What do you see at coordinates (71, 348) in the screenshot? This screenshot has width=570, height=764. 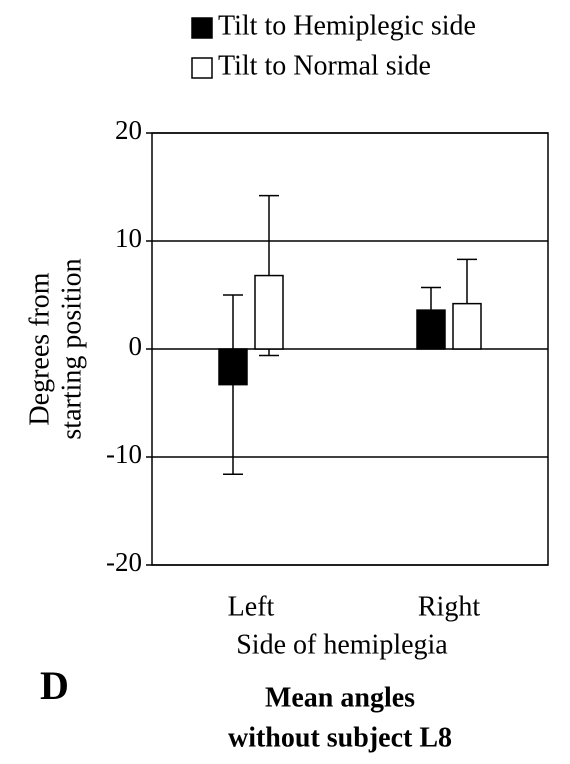 I see `y-axis-label: starting position` at bounding box center [71, 348].